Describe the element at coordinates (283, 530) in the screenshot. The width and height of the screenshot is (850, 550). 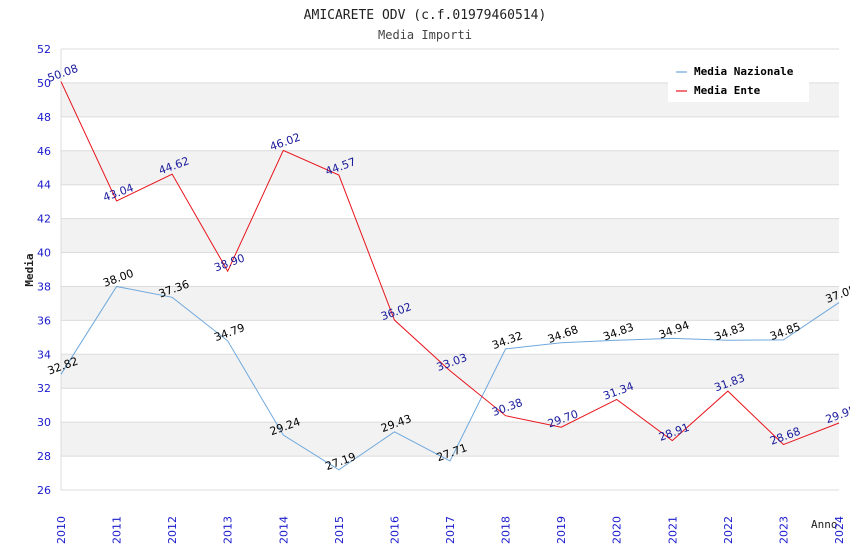
I see `x-tick-label: 2014` at that location.